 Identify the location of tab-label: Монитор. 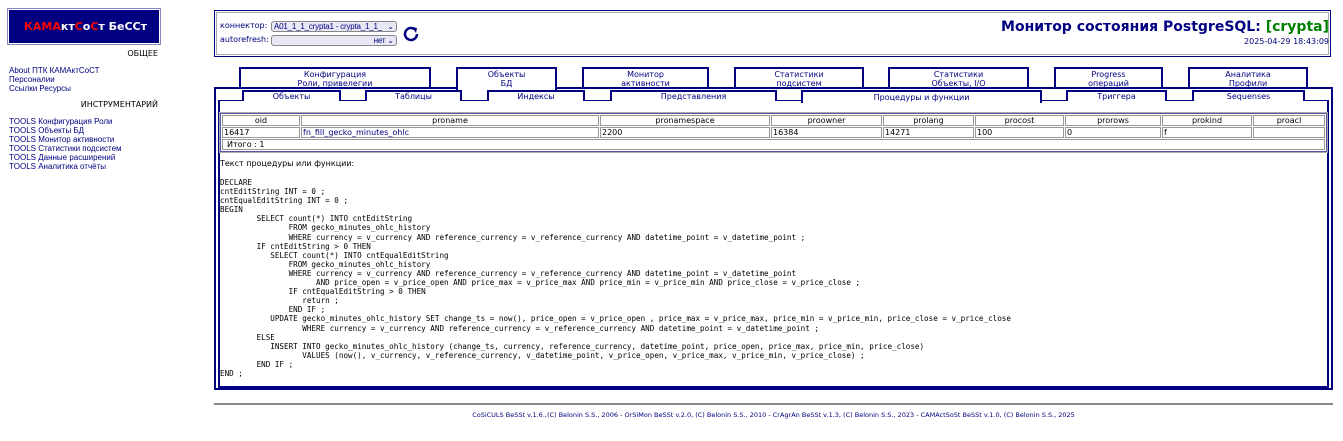
(645, 74).